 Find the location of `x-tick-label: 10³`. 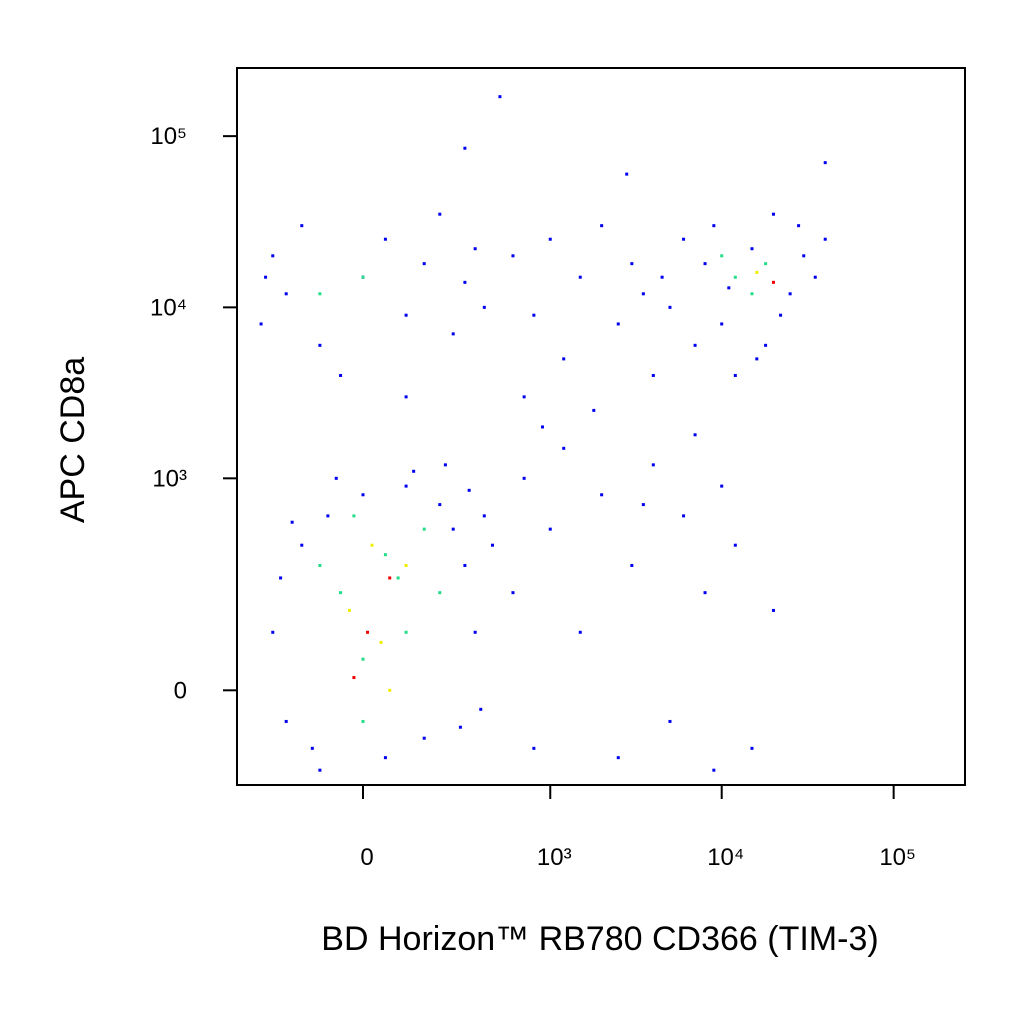

x-tick-label: 10³ is located at coordinates (554, 857).